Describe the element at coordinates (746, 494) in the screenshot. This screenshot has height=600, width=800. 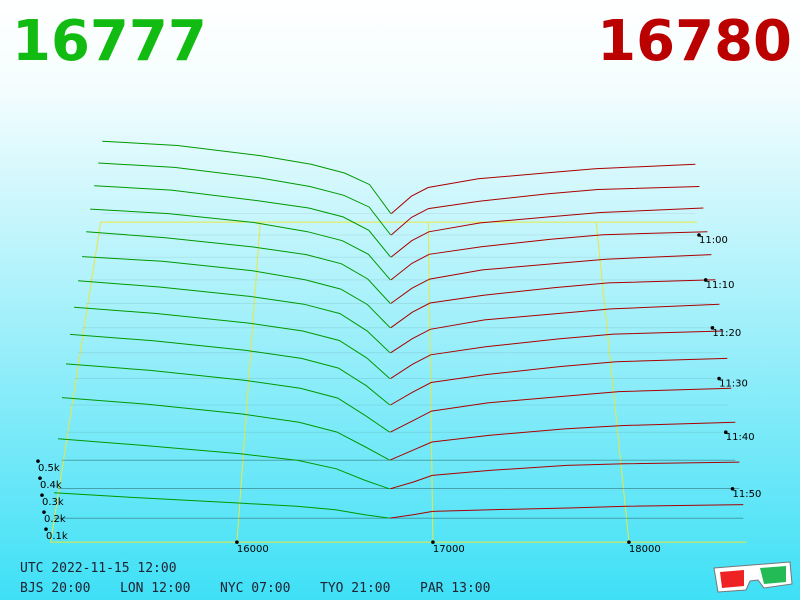
I see `time-tick-label: 11:50` at that location.